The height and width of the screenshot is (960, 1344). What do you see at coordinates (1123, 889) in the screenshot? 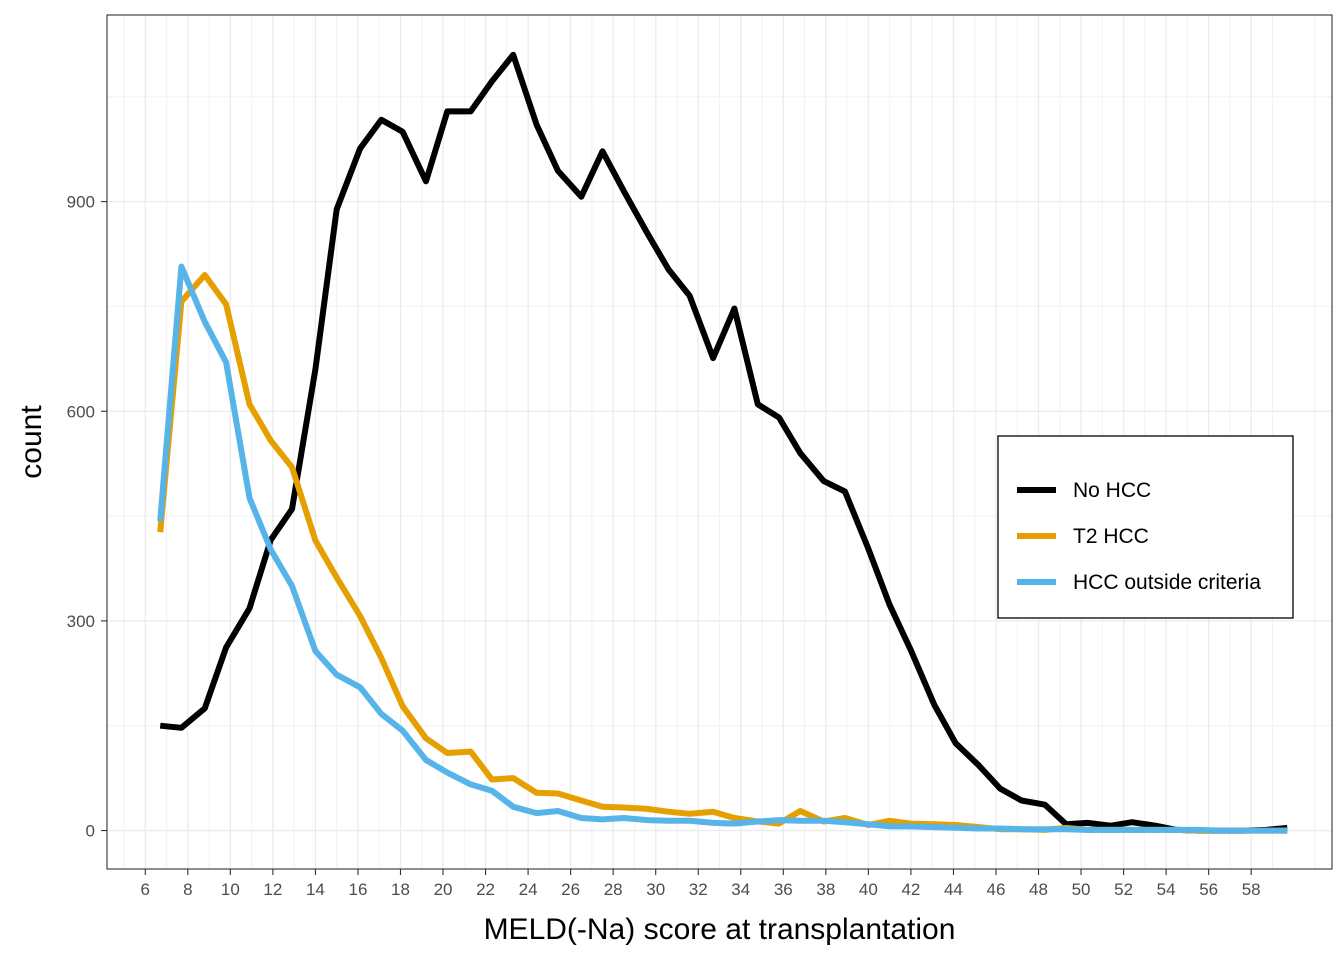
I see `x-tick-label: 52` at bounding box center [1123, 889].